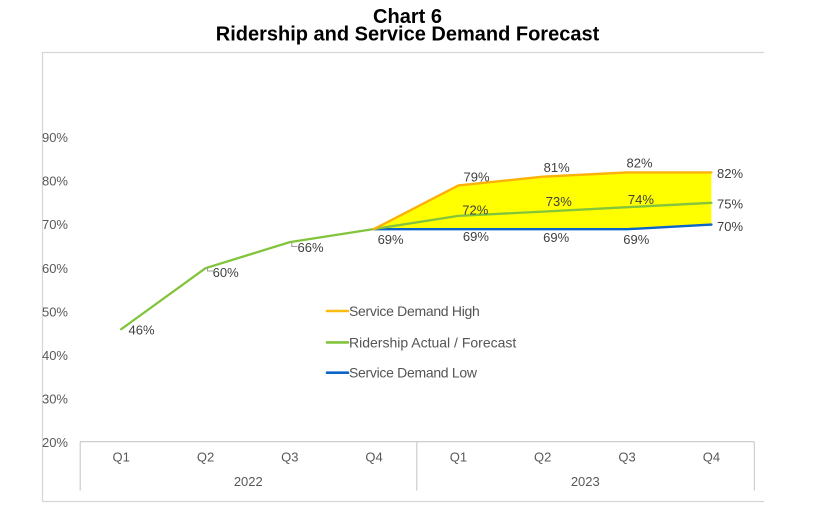 The height and width of the screenshot is (516, 815). I want to click on svg-text: 75%, so click(730, 204).